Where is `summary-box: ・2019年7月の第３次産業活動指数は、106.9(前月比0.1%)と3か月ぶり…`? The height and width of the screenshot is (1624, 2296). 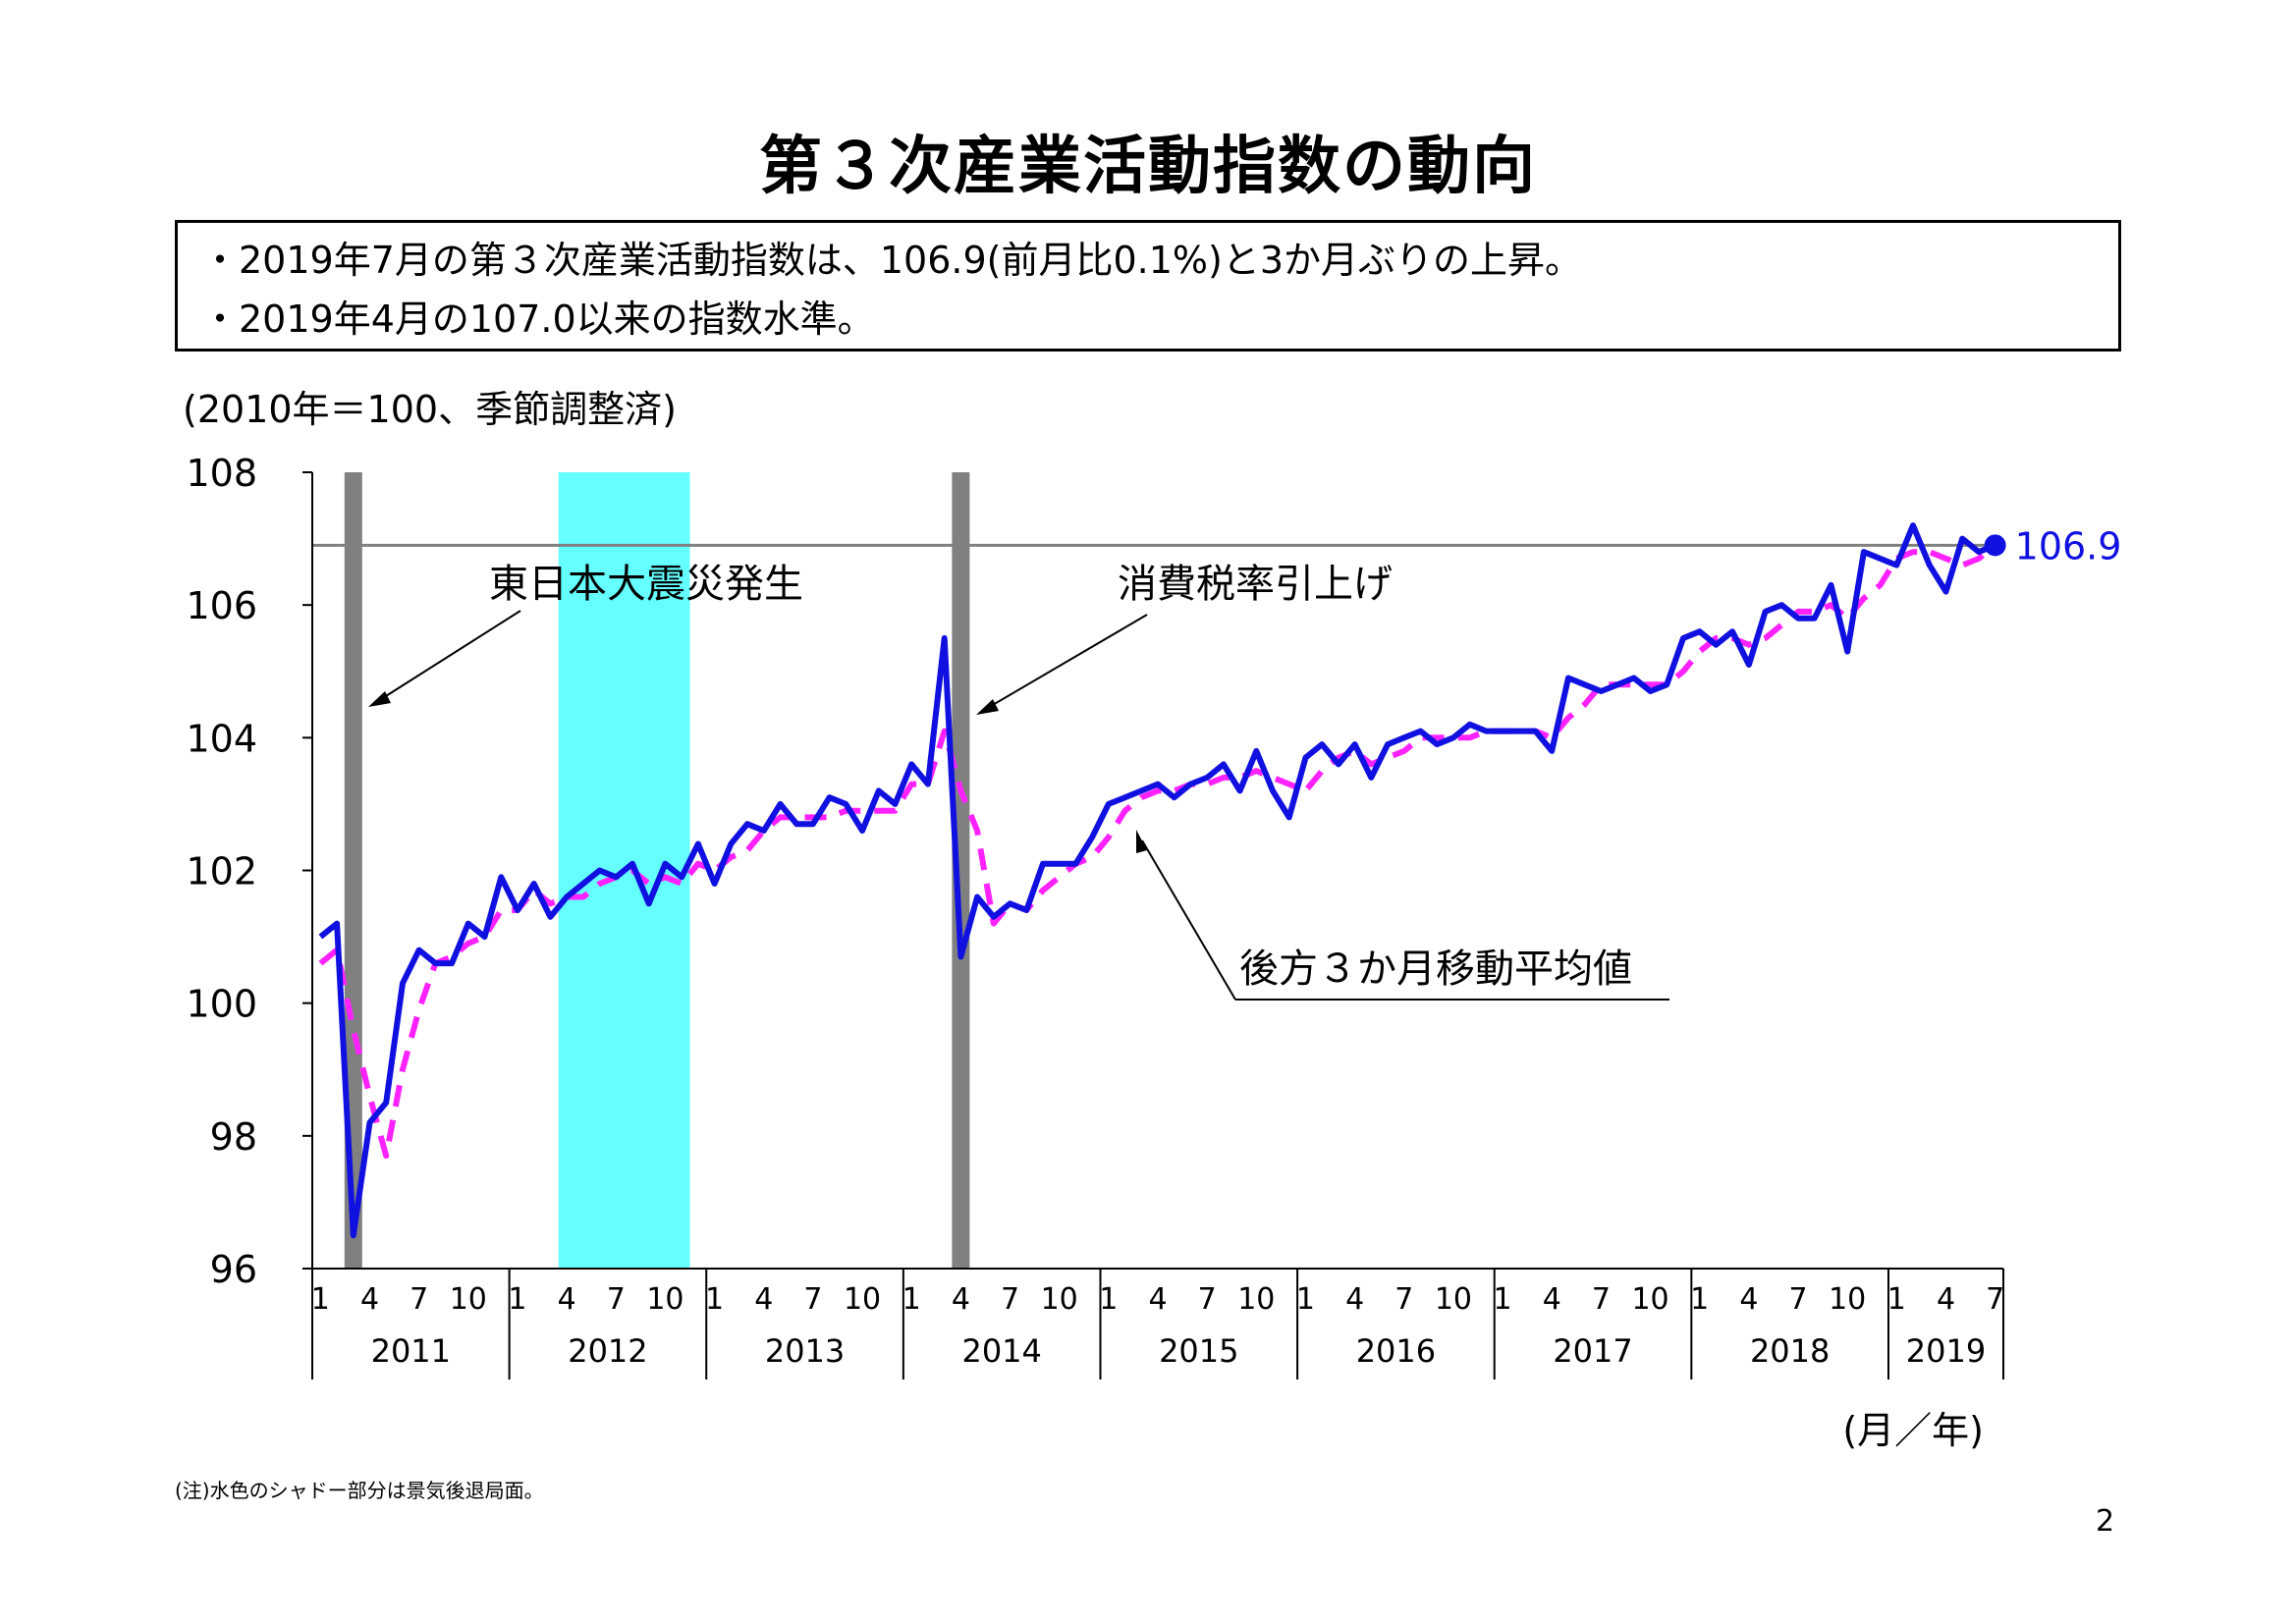
summary-box: ・2019年7月の第３次産業活動指数は、106.9(前月比0.1%)と3か月ぶり… is located at coordinates (1148, 286).